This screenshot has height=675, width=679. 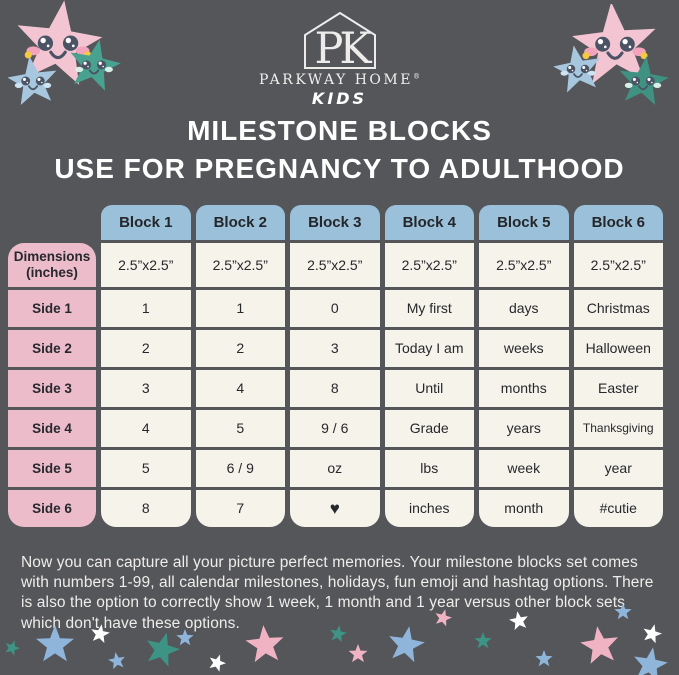 I want to click on table-cell: days, so click(x=524, y=308).